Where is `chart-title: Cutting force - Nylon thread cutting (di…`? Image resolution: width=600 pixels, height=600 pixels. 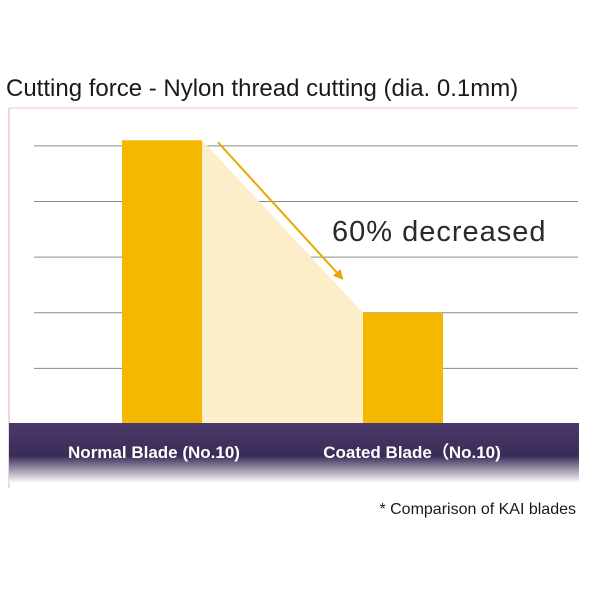 chart-title: Cutting force - Nylon thread cutting (di… is located at coordinates (262, 88).